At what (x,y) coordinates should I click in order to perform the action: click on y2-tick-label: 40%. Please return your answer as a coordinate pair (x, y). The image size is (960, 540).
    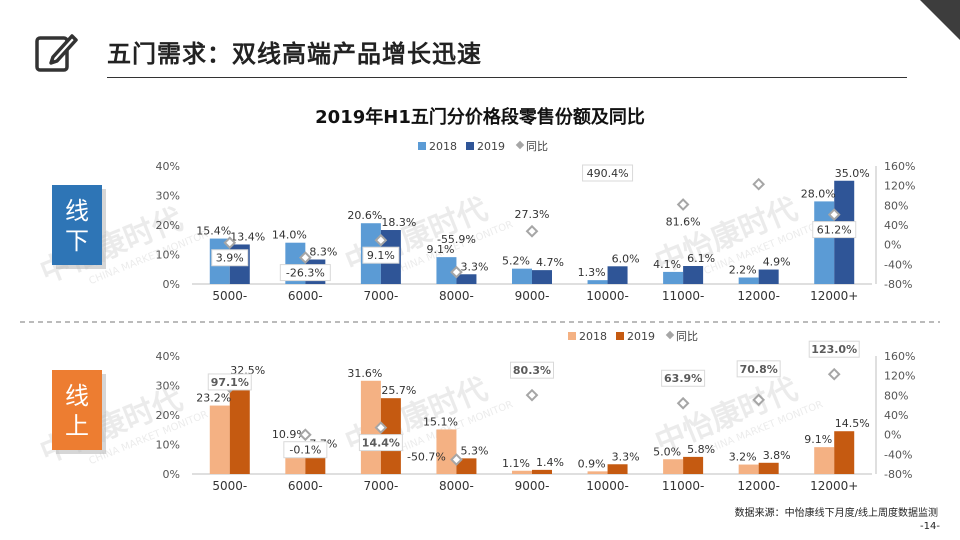
    Looking at the image, I should click on (896, 415).